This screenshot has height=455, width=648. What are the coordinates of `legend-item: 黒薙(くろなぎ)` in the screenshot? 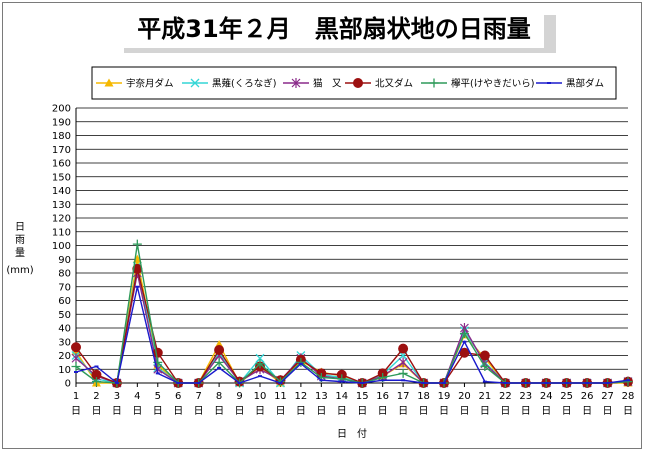 It's located at (229, 84).